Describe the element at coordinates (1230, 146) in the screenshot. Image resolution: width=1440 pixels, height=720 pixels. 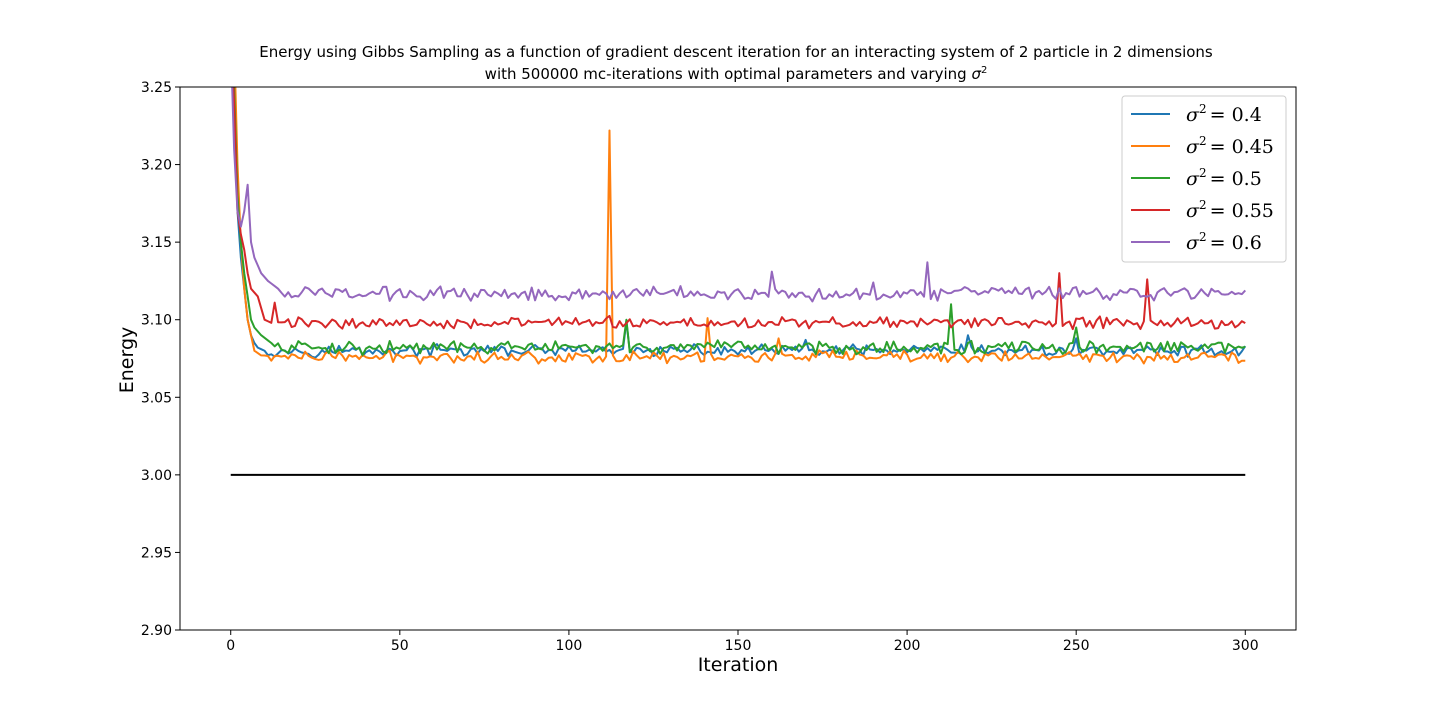
I see `legend-label: σ2 = 0.45` at that location.